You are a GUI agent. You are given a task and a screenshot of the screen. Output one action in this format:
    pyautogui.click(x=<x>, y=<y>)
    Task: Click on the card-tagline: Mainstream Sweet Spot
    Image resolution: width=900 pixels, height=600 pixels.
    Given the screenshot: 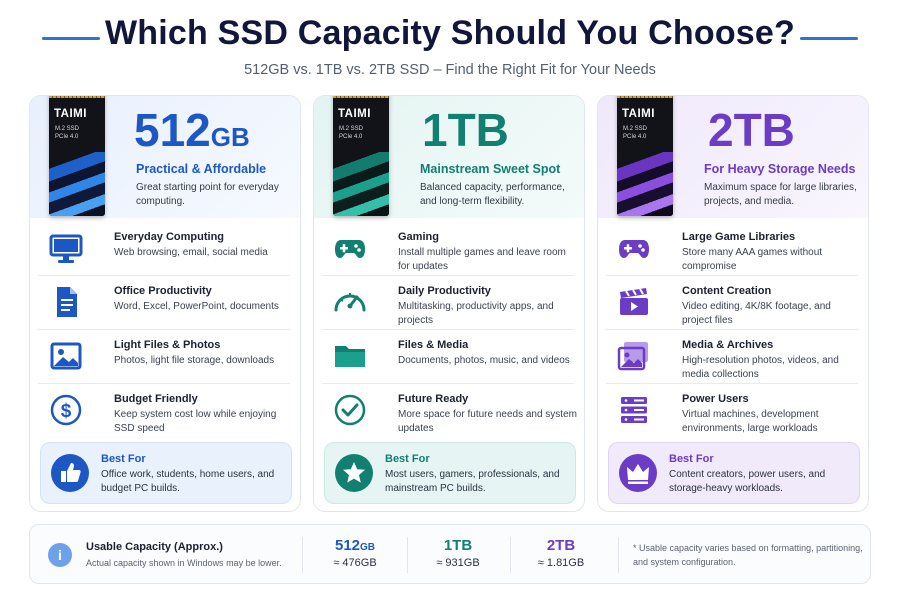 What is the action you would take?
    pyautogui.click(x=490, y=169)
    